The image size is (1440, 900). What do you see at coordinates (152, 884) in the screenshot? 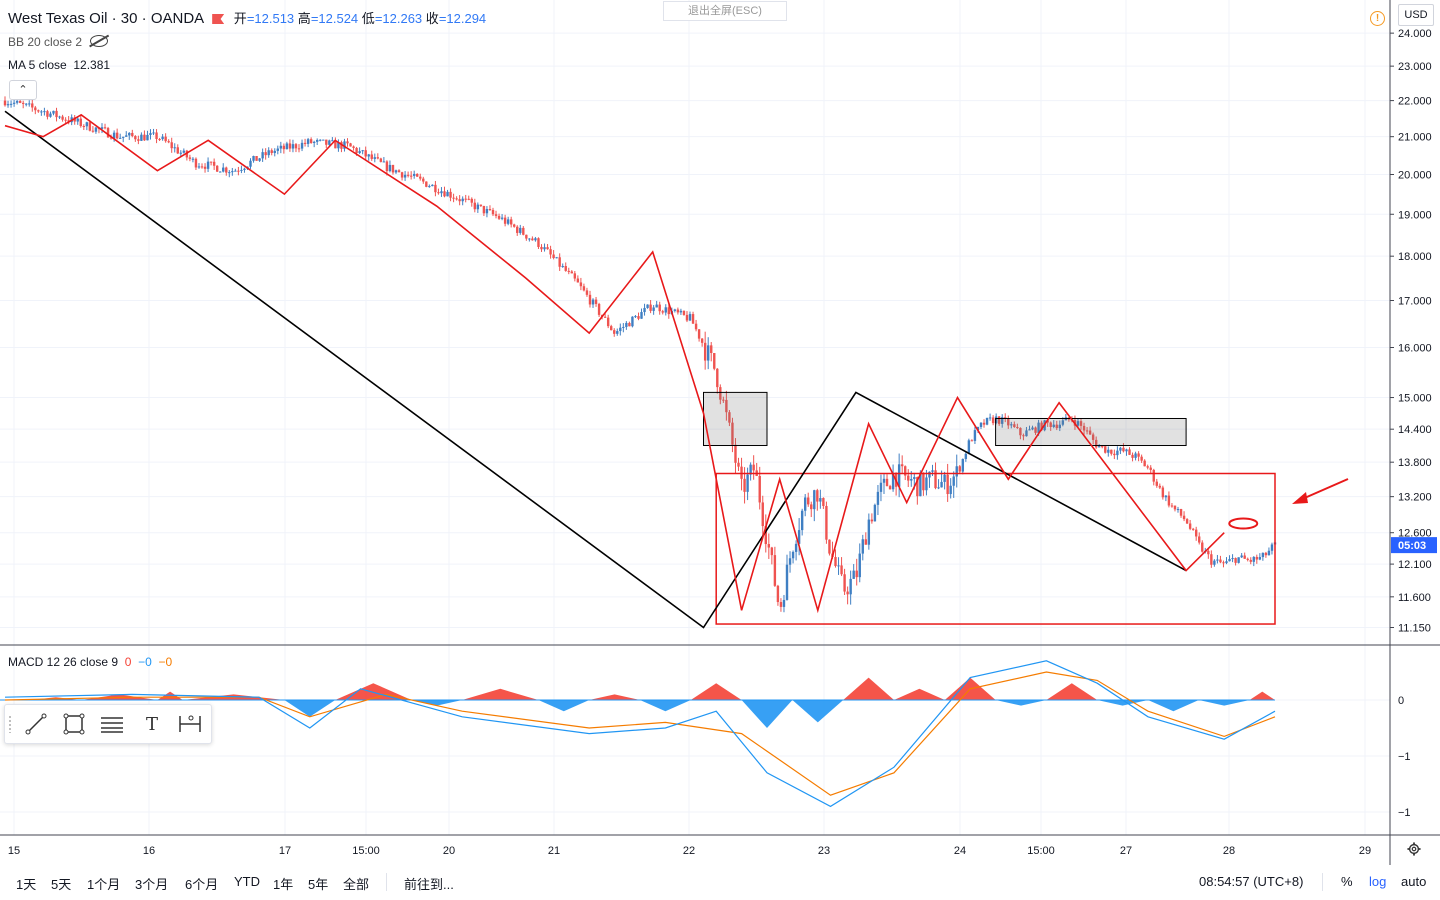
I see `range-3m: 3个月` at bounding box center [152, 884].